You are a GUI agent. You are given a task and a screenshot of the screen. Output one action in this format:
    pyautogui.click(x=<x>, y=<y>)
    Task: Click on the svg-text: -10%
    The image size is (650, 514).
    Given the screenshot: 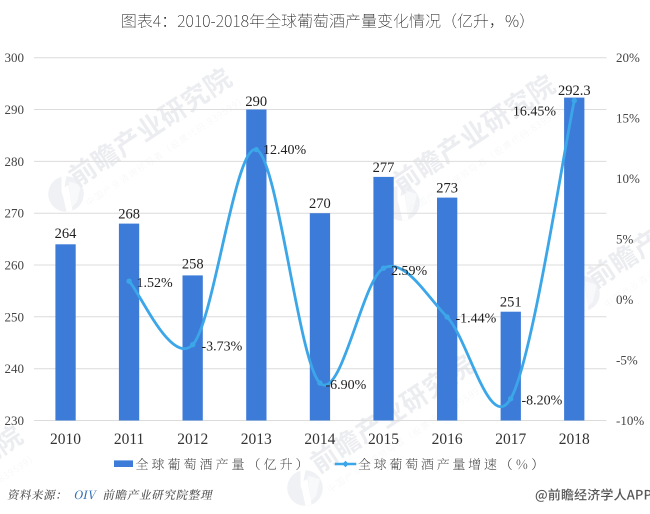 What is the action you would take?
    pyautogui.click(x=630, y=420)
    